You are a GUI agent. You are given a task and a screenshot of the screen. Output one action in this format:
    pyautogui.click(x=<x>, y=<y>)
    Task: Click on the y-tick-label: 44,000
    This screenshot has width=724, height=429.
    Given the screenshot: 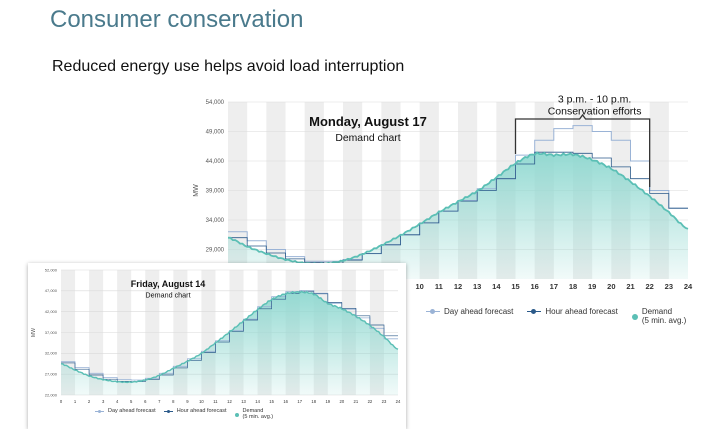 What is the action you would take?
    pyautogui.click(x=215, y=162)
    